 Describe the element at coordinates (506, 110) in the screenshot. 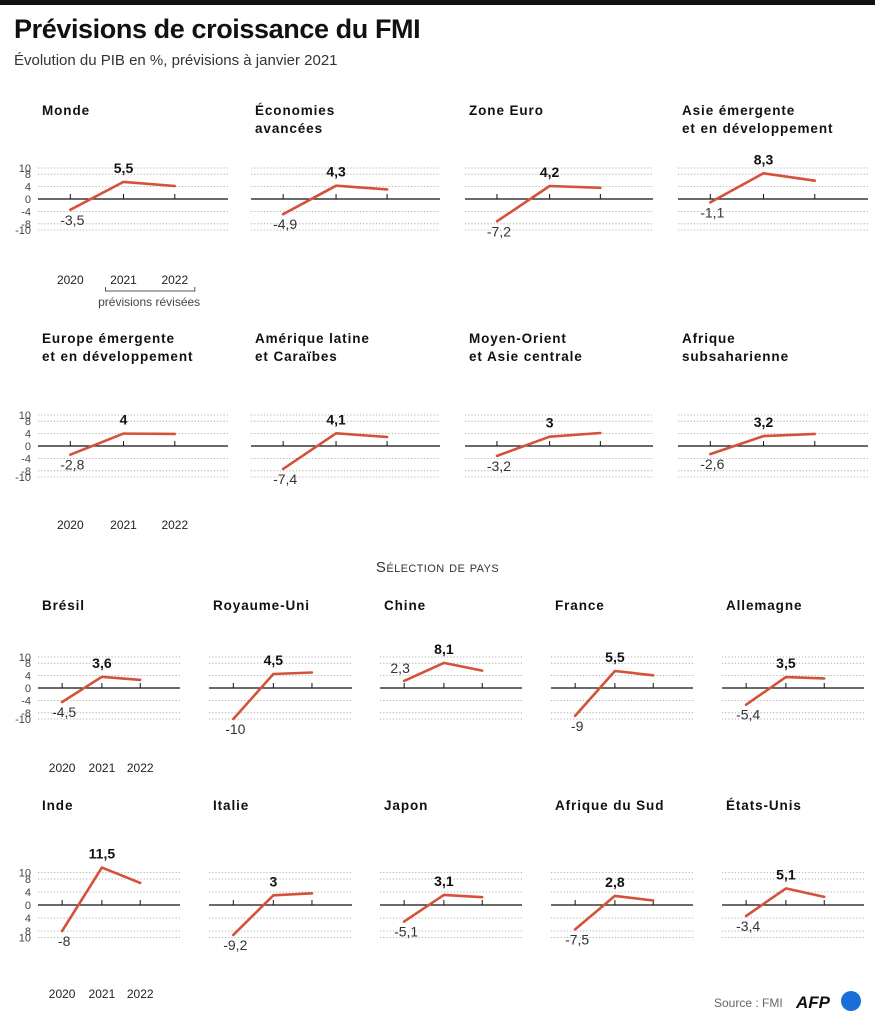

I see `chart-title-line: Zone Euro` at that location.